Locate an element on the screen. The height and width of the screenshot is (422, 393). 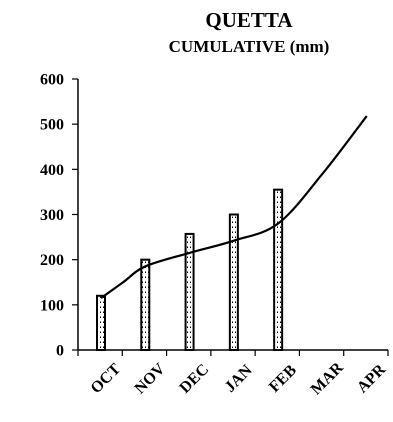
x-axis: OCT NOV DEC JAN FEB MAR APR is located at coordinates (233, 373).